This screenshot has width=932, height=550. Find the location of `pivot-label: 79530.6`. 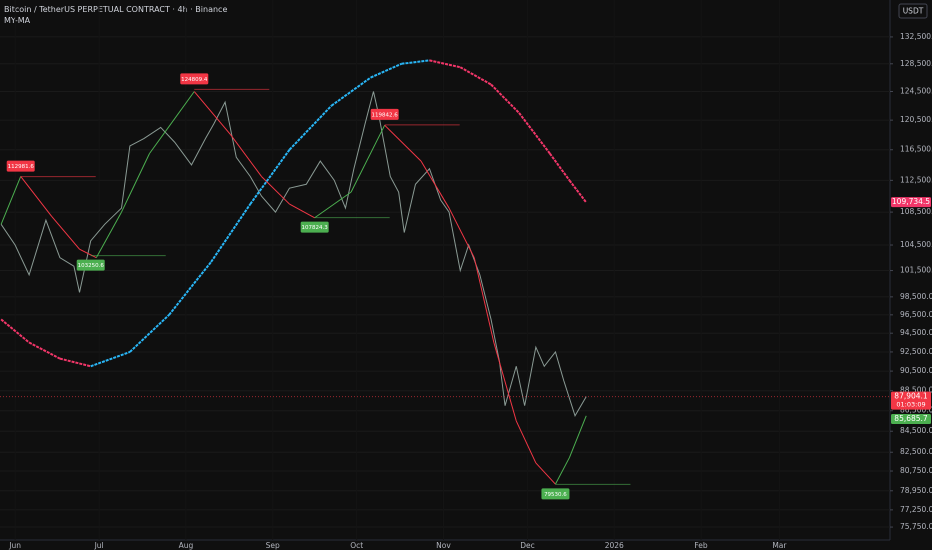

pivot-label: 79530.6 is located at coordinates (555, 495).